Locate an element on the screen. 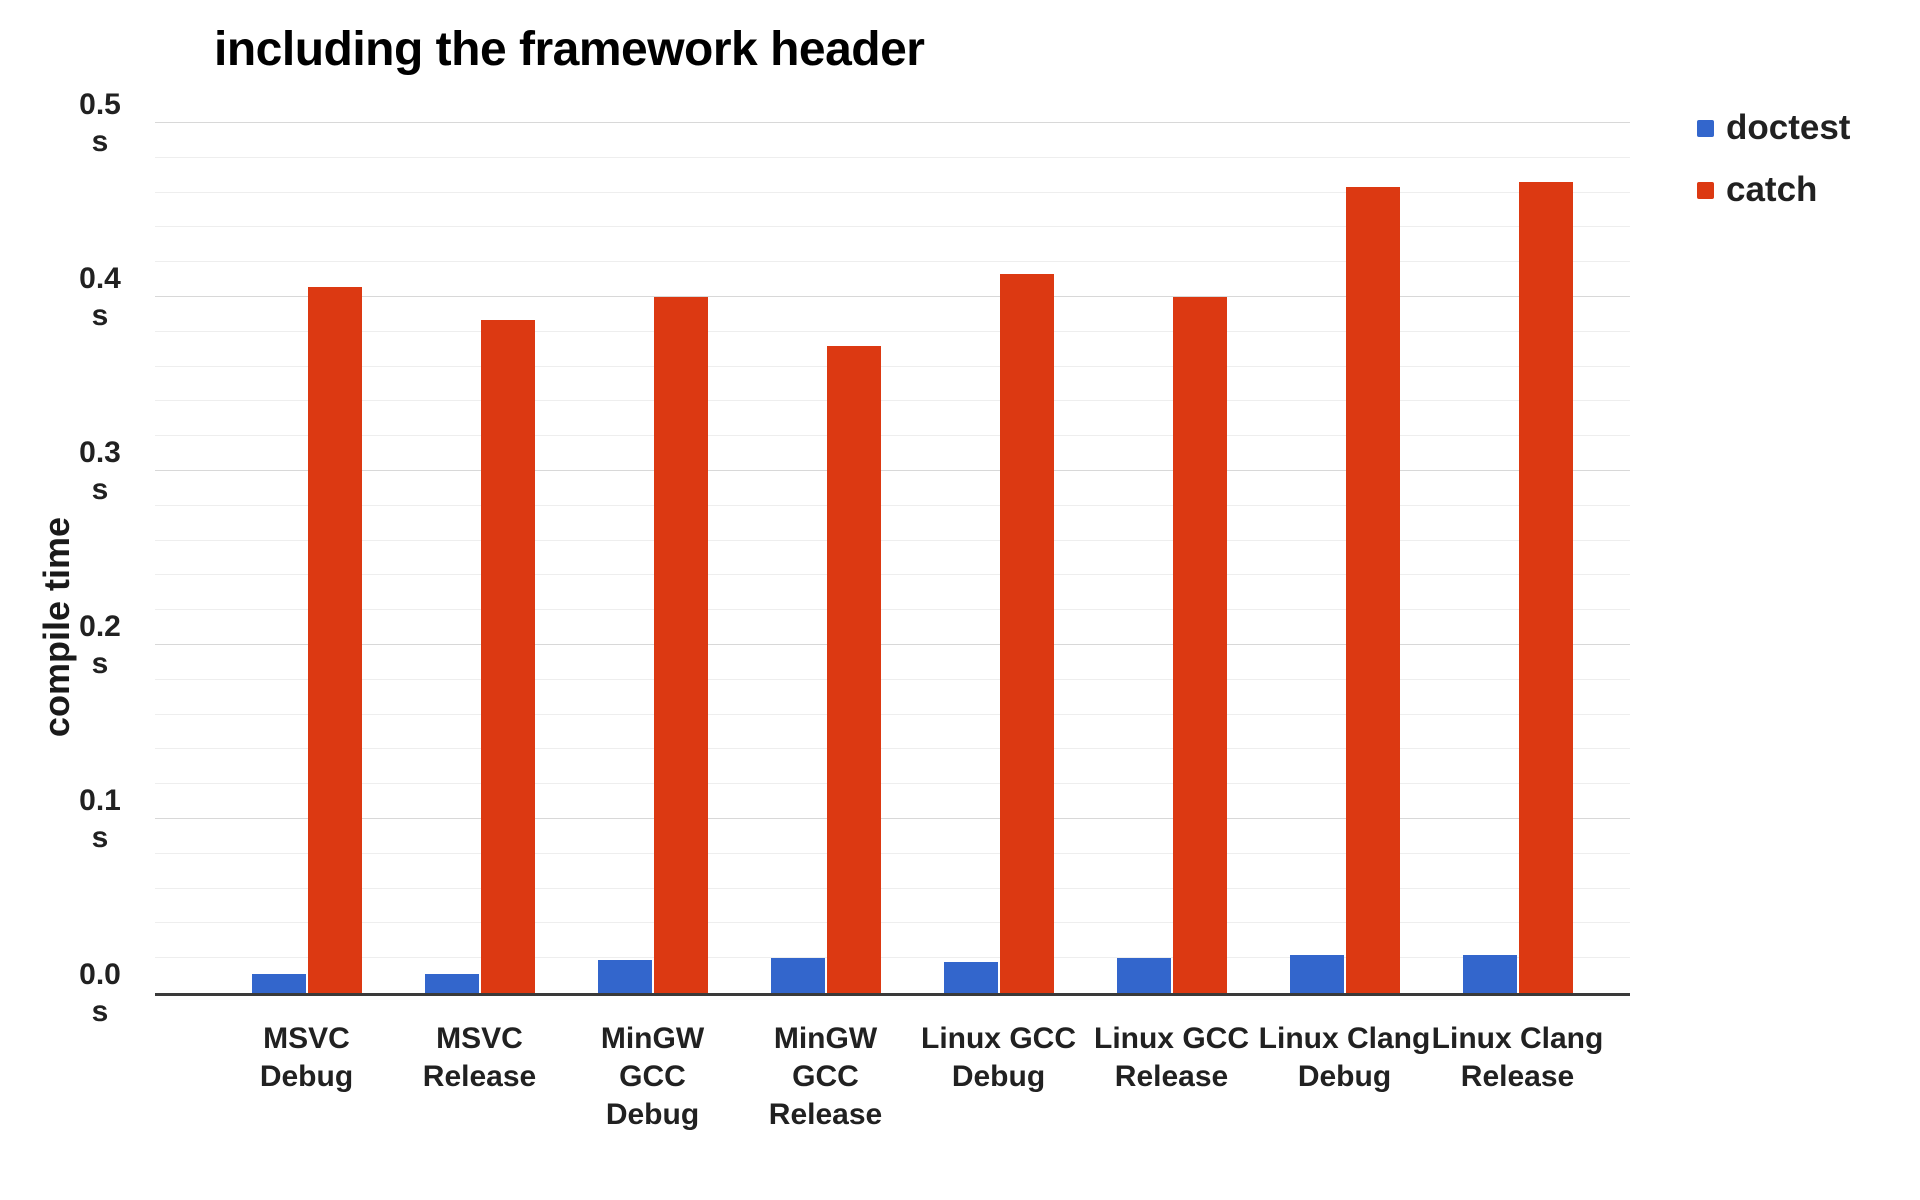  y-tick-value: 0.2 is located at coordinates (100, 626).